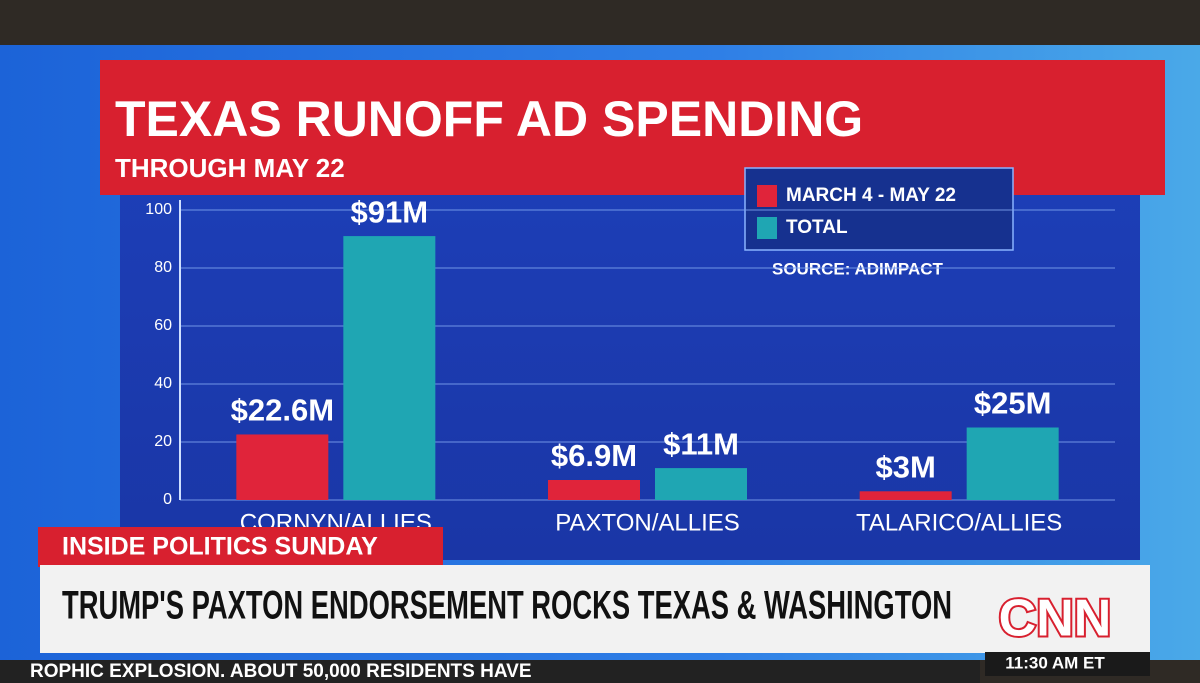  What do you see at coordinates (959, 522) in the screenshot?
I see `x-tick-label: TALARICO/ALLIES` at bounding box center [959, 522].